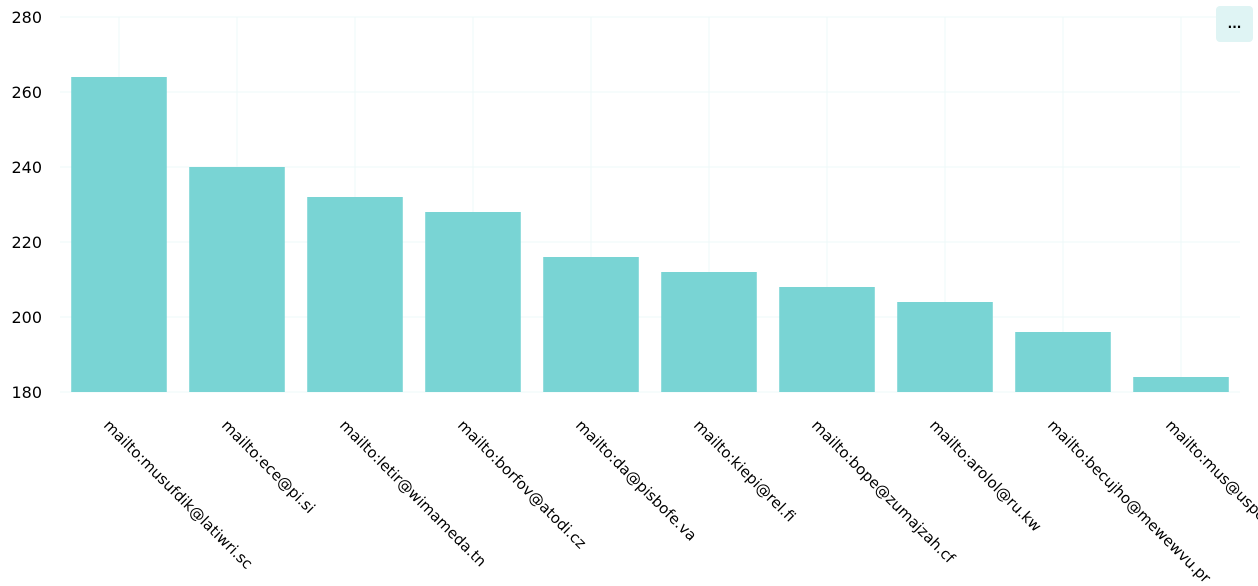 The height and width of the screenshot is (586, 1258). Describe the element at coordinates (26, 317) in the screenshot. I see `y-tick-label: 200` at that location.